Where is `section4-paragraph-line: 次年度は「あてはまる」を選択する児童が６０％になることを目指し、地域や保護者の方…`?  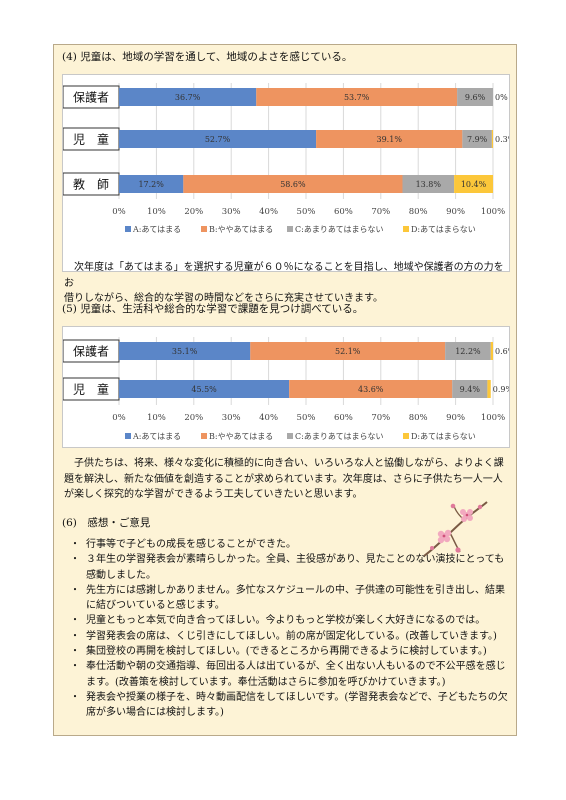
section4-paragraph-line: 次年度は「あてはまる」を選択する児童が６０％になることを目指し、地域や保護者の方… is located at coordinates (284, 275).